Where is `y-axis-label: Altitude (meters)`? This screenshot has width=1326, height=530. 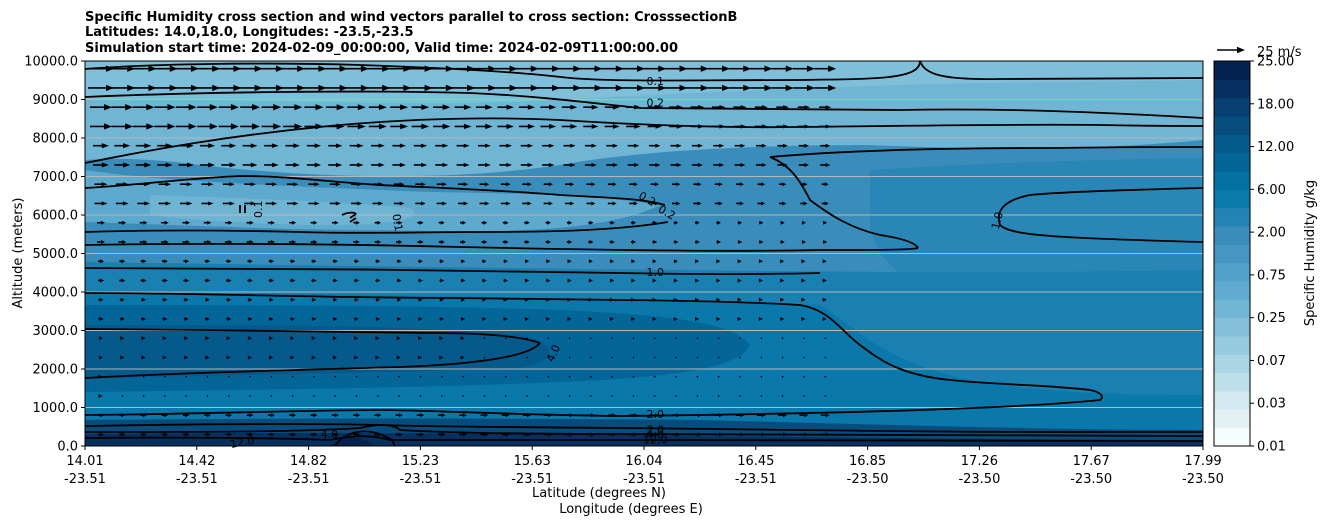 y-axis-label: Altitude (meters) is located at coordinates (18, 253).